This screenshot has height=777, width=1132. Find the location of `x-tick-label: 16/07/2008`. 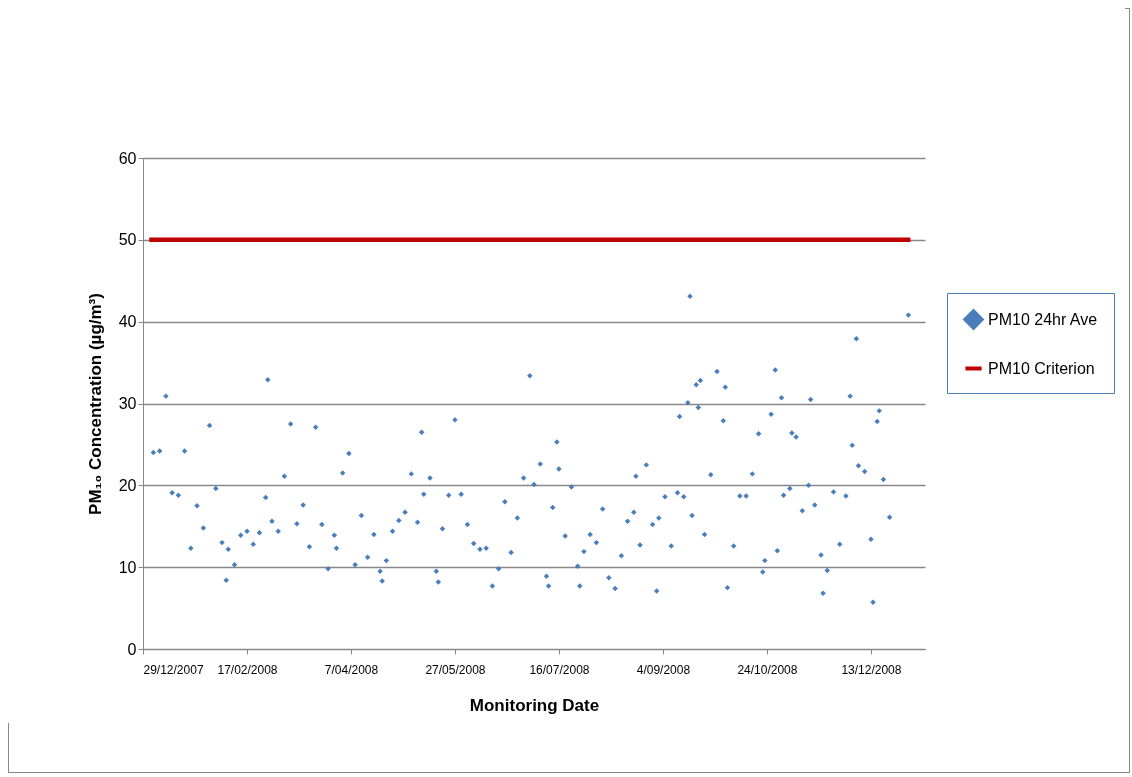

x-tick-label: 16/07/2008 is located at coordinates (559, 669).